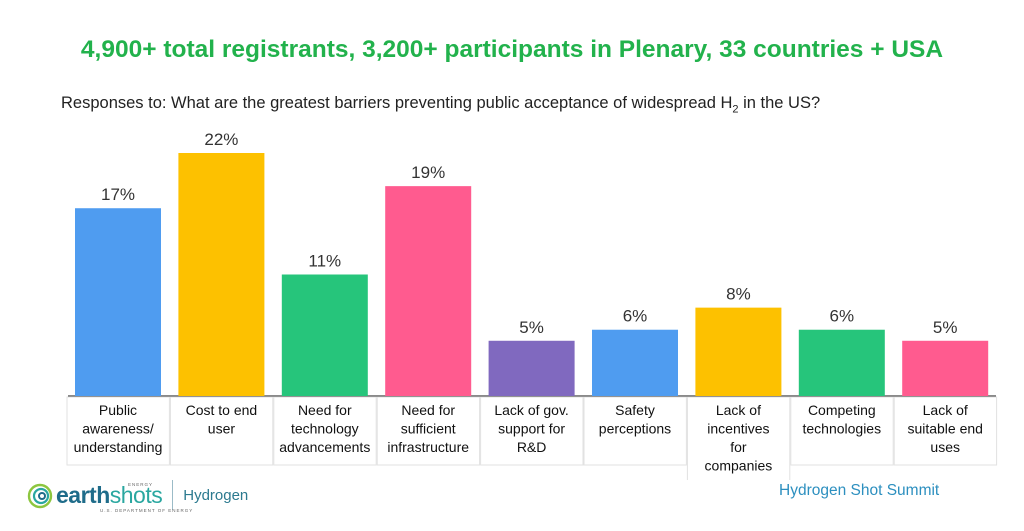 This screenshot has height=531, width=1024. What do you see at coordinates (324, 447) in the screenshot?
I see `category-label-line: advancements` at bounding box center [324, 447].